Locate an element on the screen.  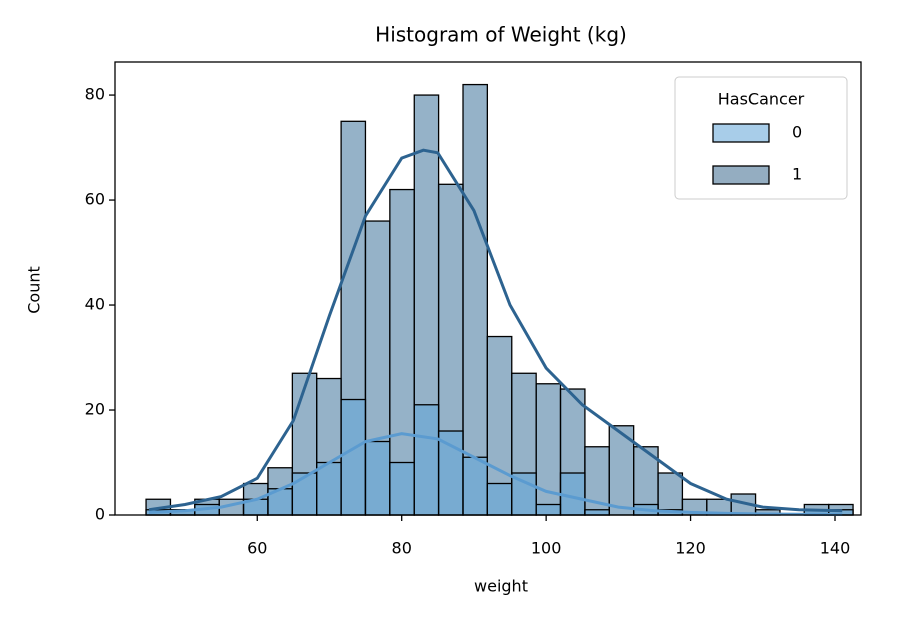
legend-label: 1 is located at coordinates (797, 174).